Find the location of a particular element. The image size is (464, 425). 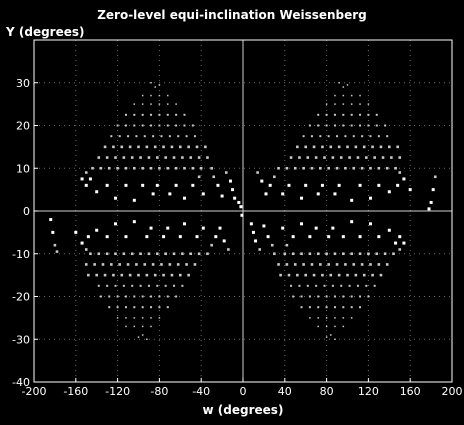

y-axis-label: Y (degrees) is located at coordinates (45, 32).